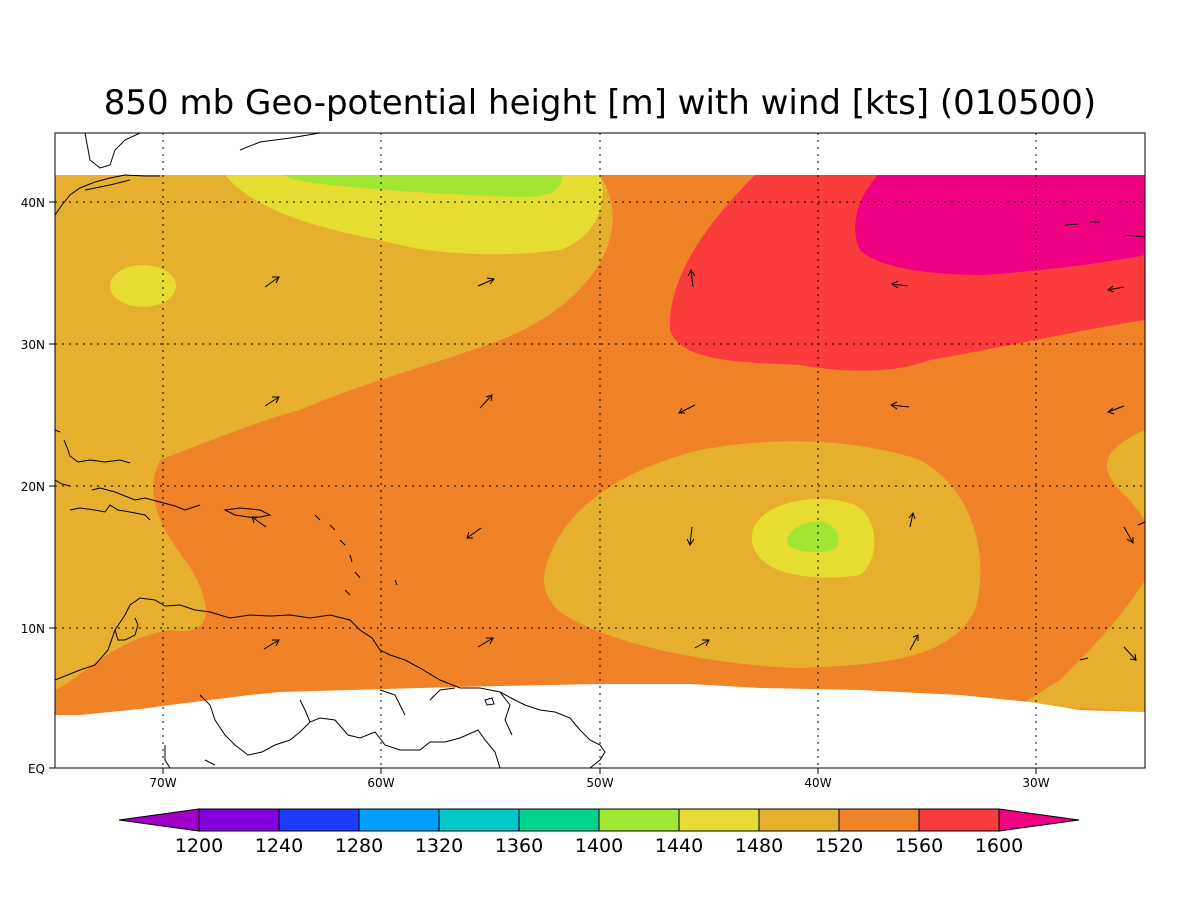  I want to click on lat-label-30n: 30N, so click(33, 345).